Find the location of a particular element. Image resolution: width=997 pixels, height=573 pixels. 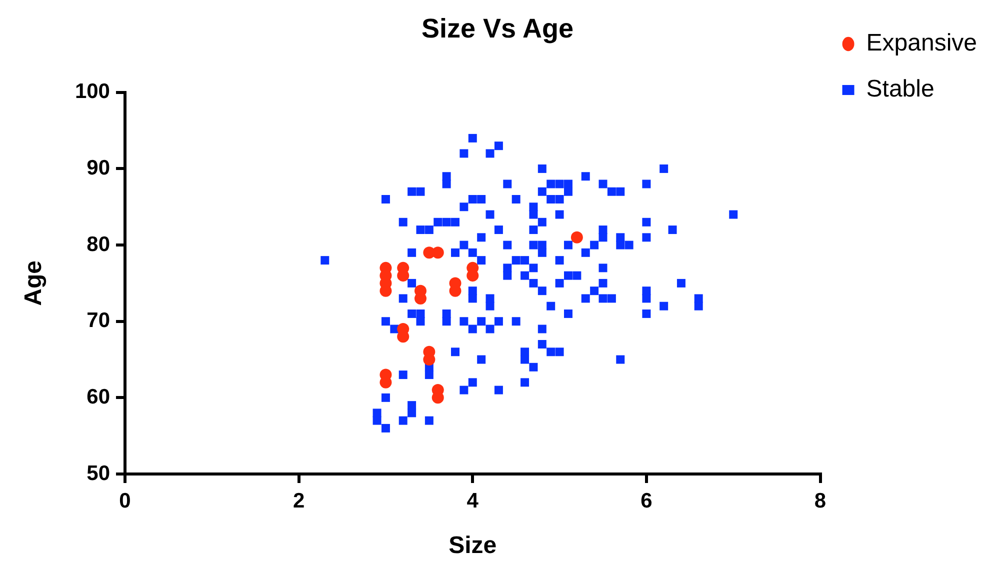

x-tick-label: 2 is located at coordinates (298, 500).